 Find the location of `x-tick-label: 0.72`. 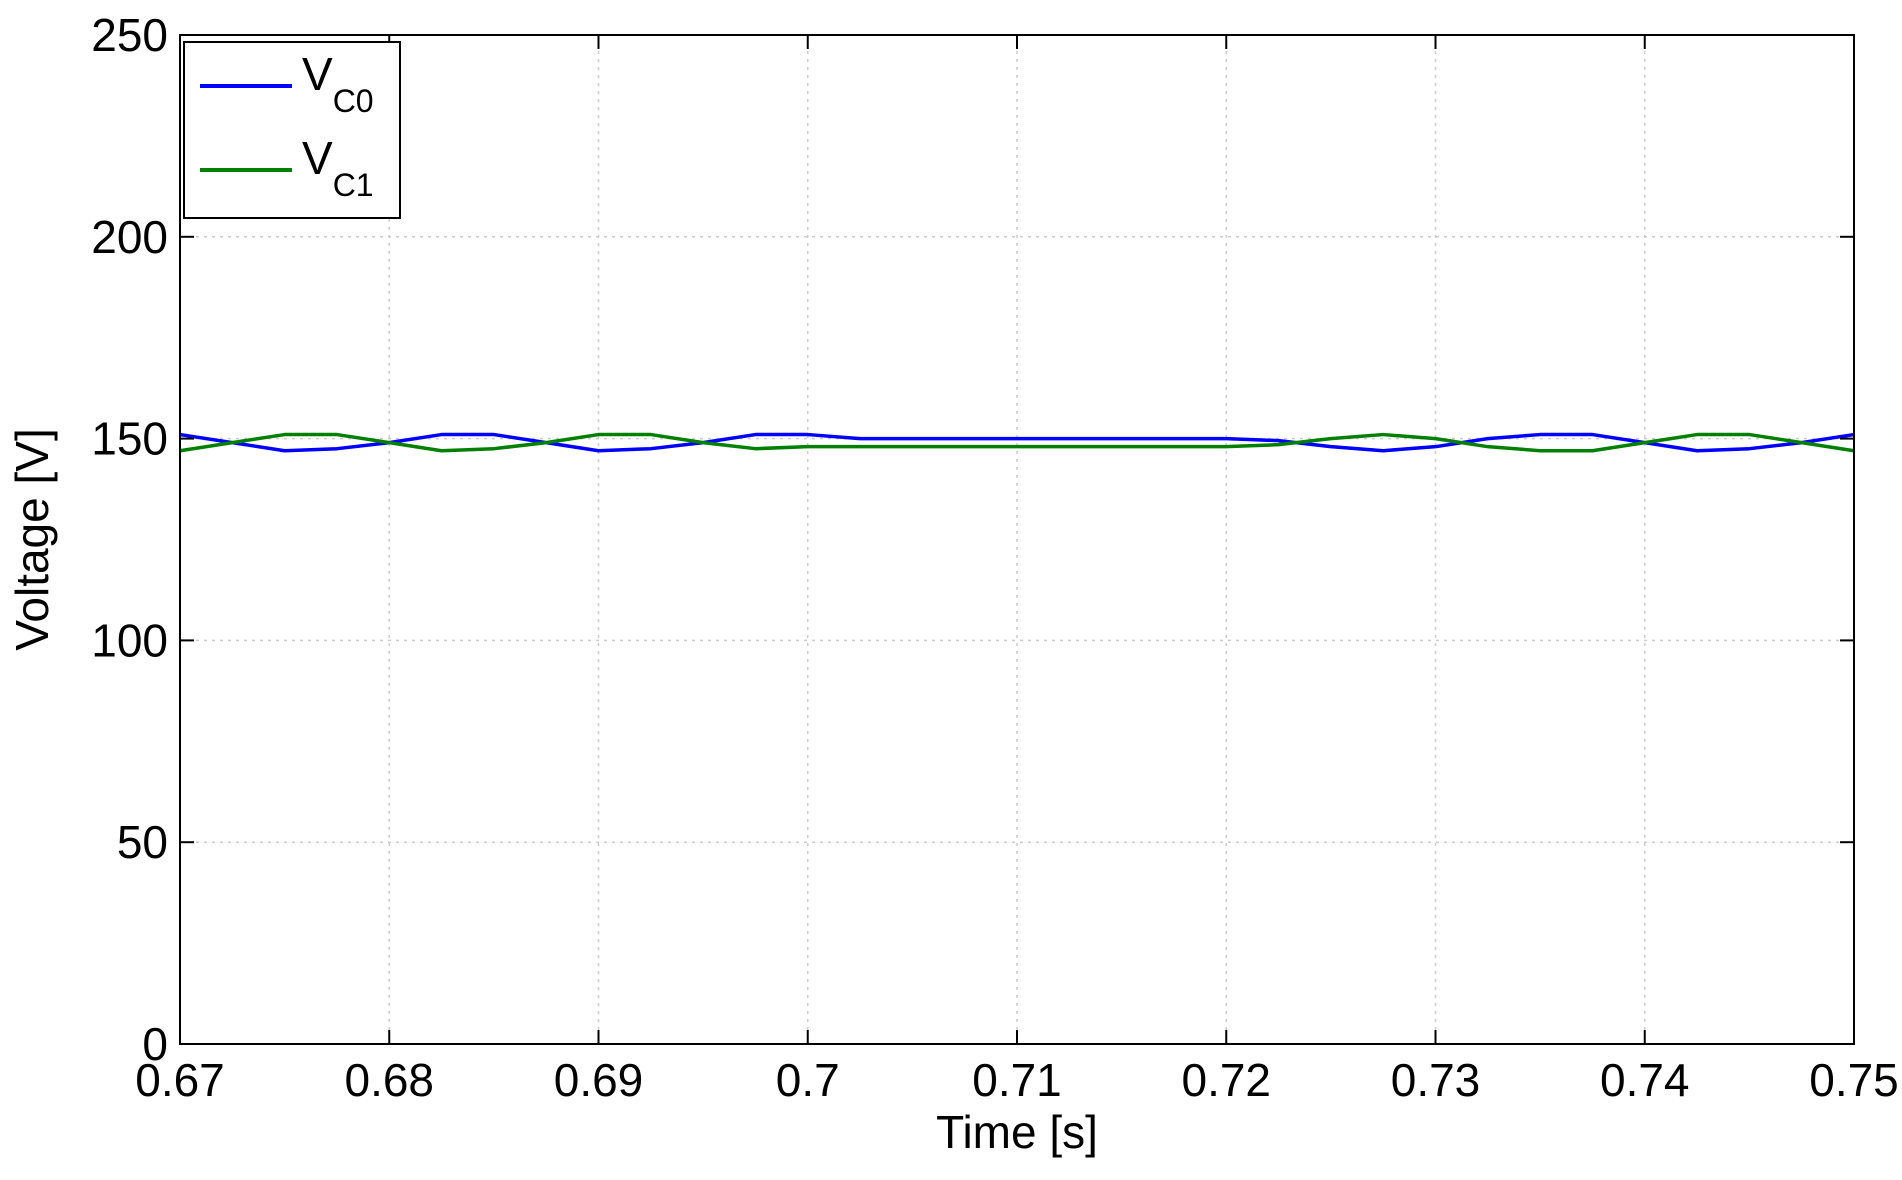

x-tick-label: 0.72 is located at coordinates (1226, 1080).